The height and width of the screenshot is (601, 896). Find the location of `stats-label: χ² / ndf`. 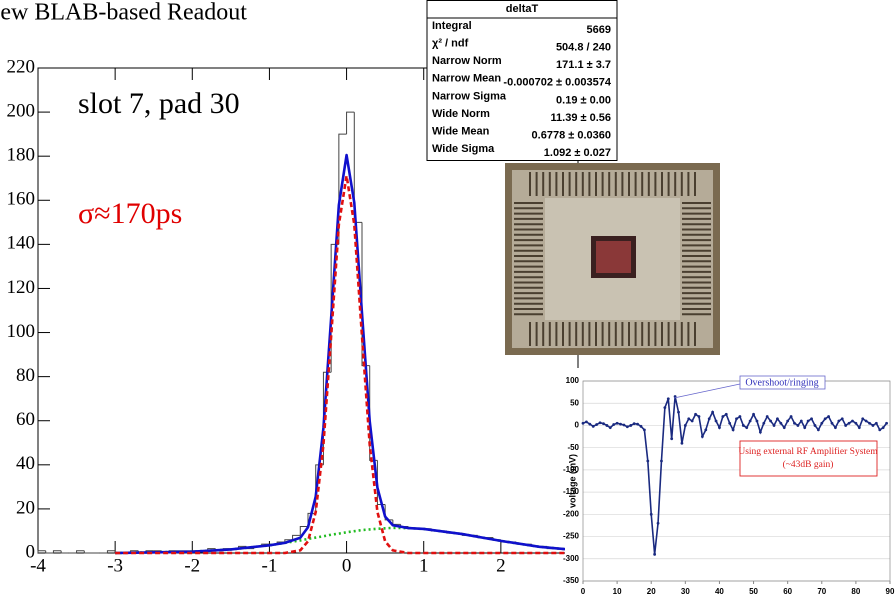

stats-label: χ² / ndf is located at coordinates (450, 44).